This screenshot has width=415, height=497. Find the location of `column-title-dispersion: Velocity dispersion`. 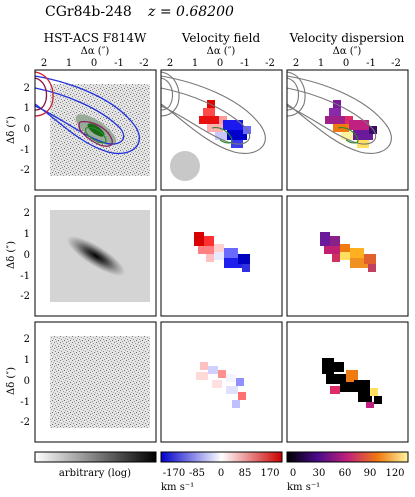

column-title-dispersion: Velocity dispersion is located at coordinates (347, 38).